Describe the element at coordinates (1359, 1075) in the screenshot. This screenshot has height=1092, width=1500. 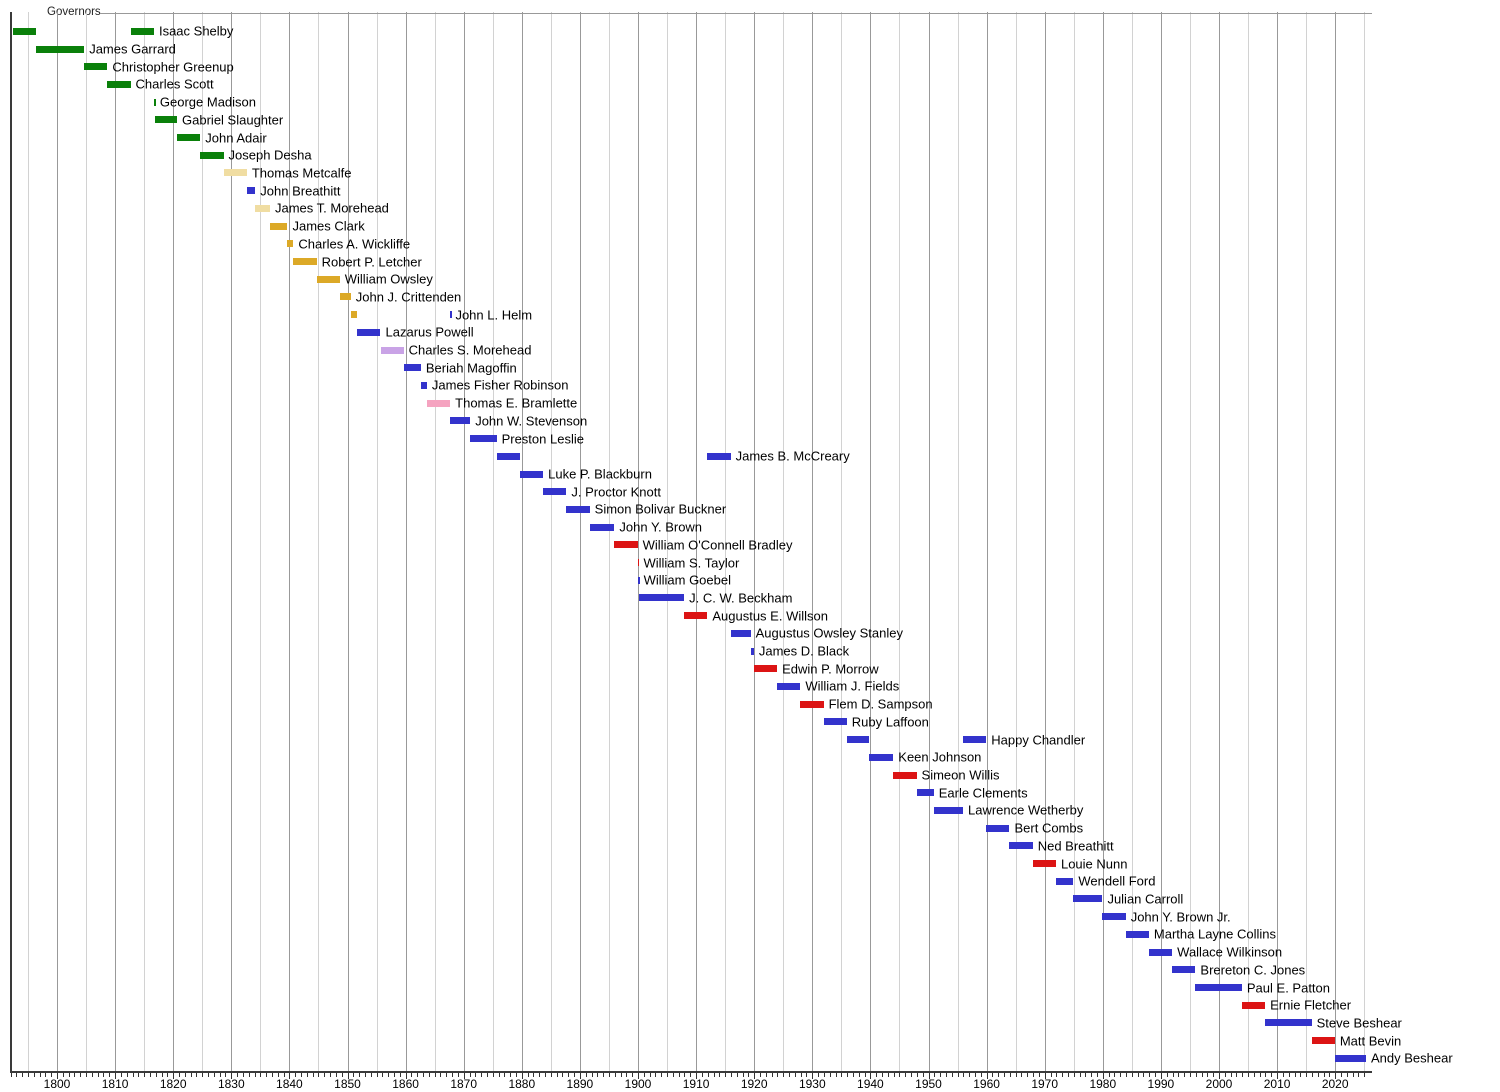
I see `year-tick-2024` at that location.